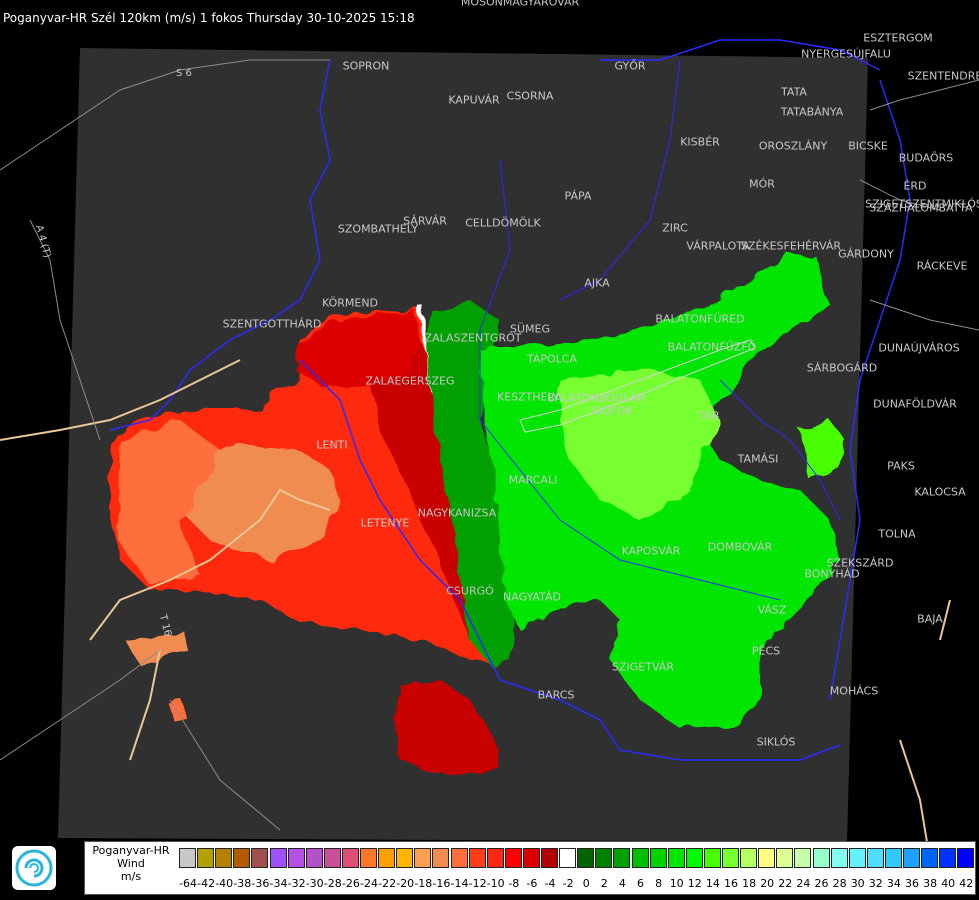 The width and height of the screenshot is (979, 900). I want to click on green-echo-light, so click(640, 445).